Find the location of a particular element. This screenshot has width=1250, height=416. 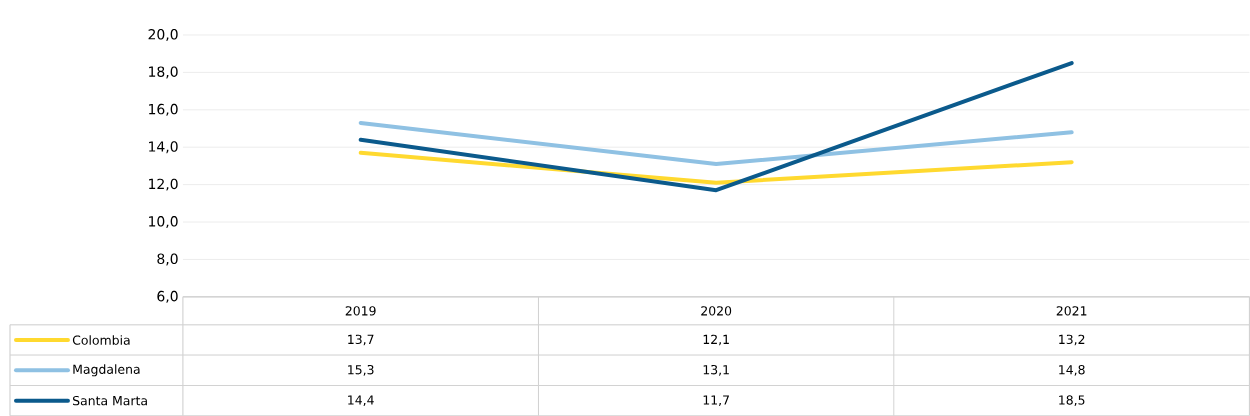

data-label: 15,3 is located at coordinates (361, 370).